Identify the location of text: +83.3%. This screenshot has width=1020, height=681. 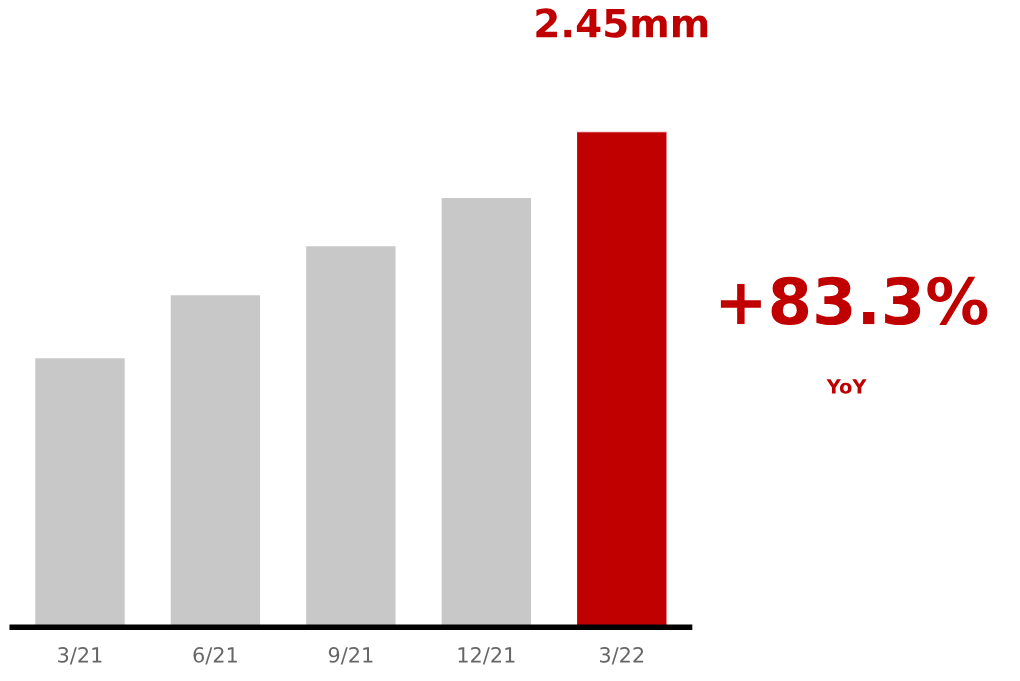
(854, 300).